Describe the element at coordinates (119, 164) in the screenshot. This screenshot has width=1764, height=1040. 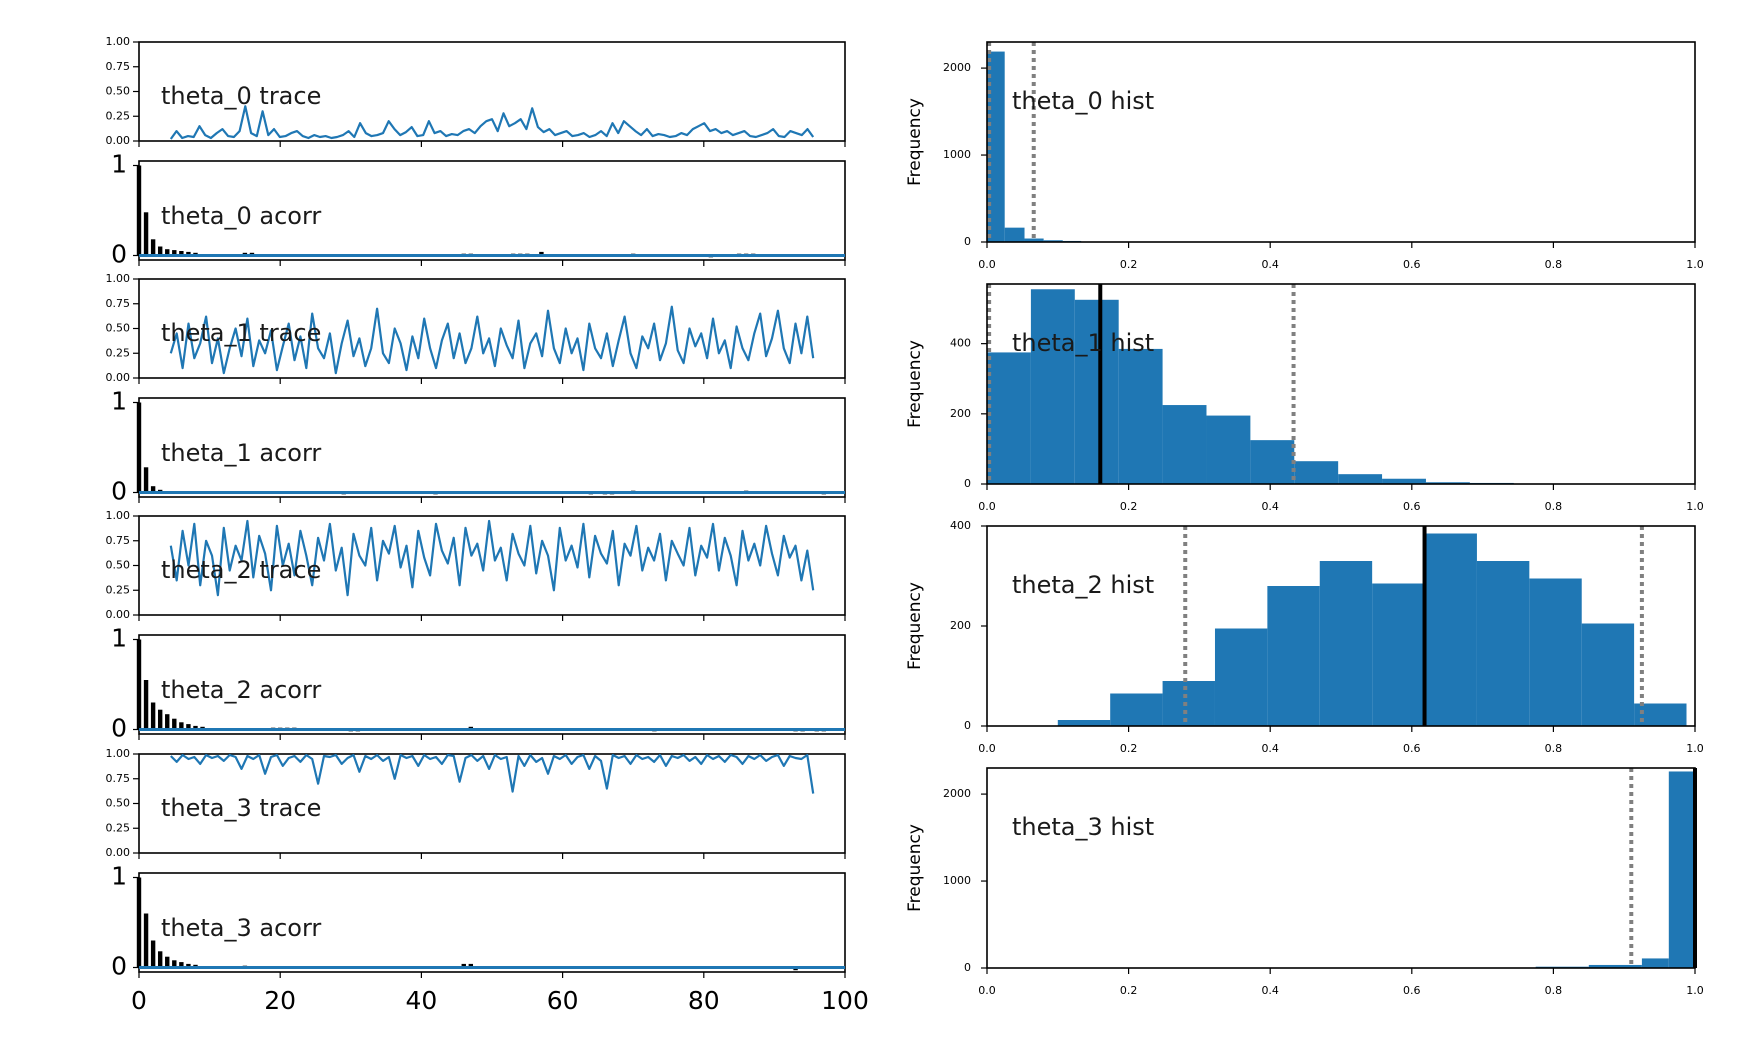
I see `theta_0_acorr-ytick-label-1: 1` at that location.